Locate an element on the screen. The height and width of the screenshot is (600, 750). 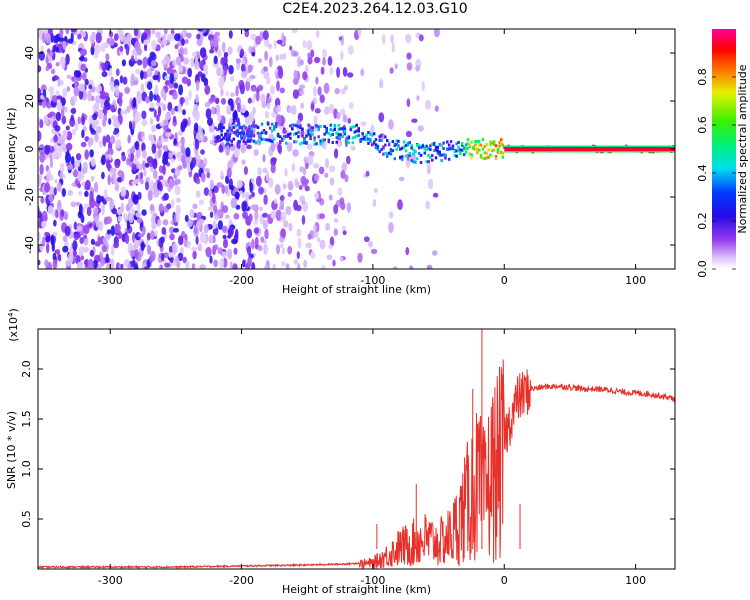
y-axis-label: Frequency (Hz) is located at coordinates (11, 149).